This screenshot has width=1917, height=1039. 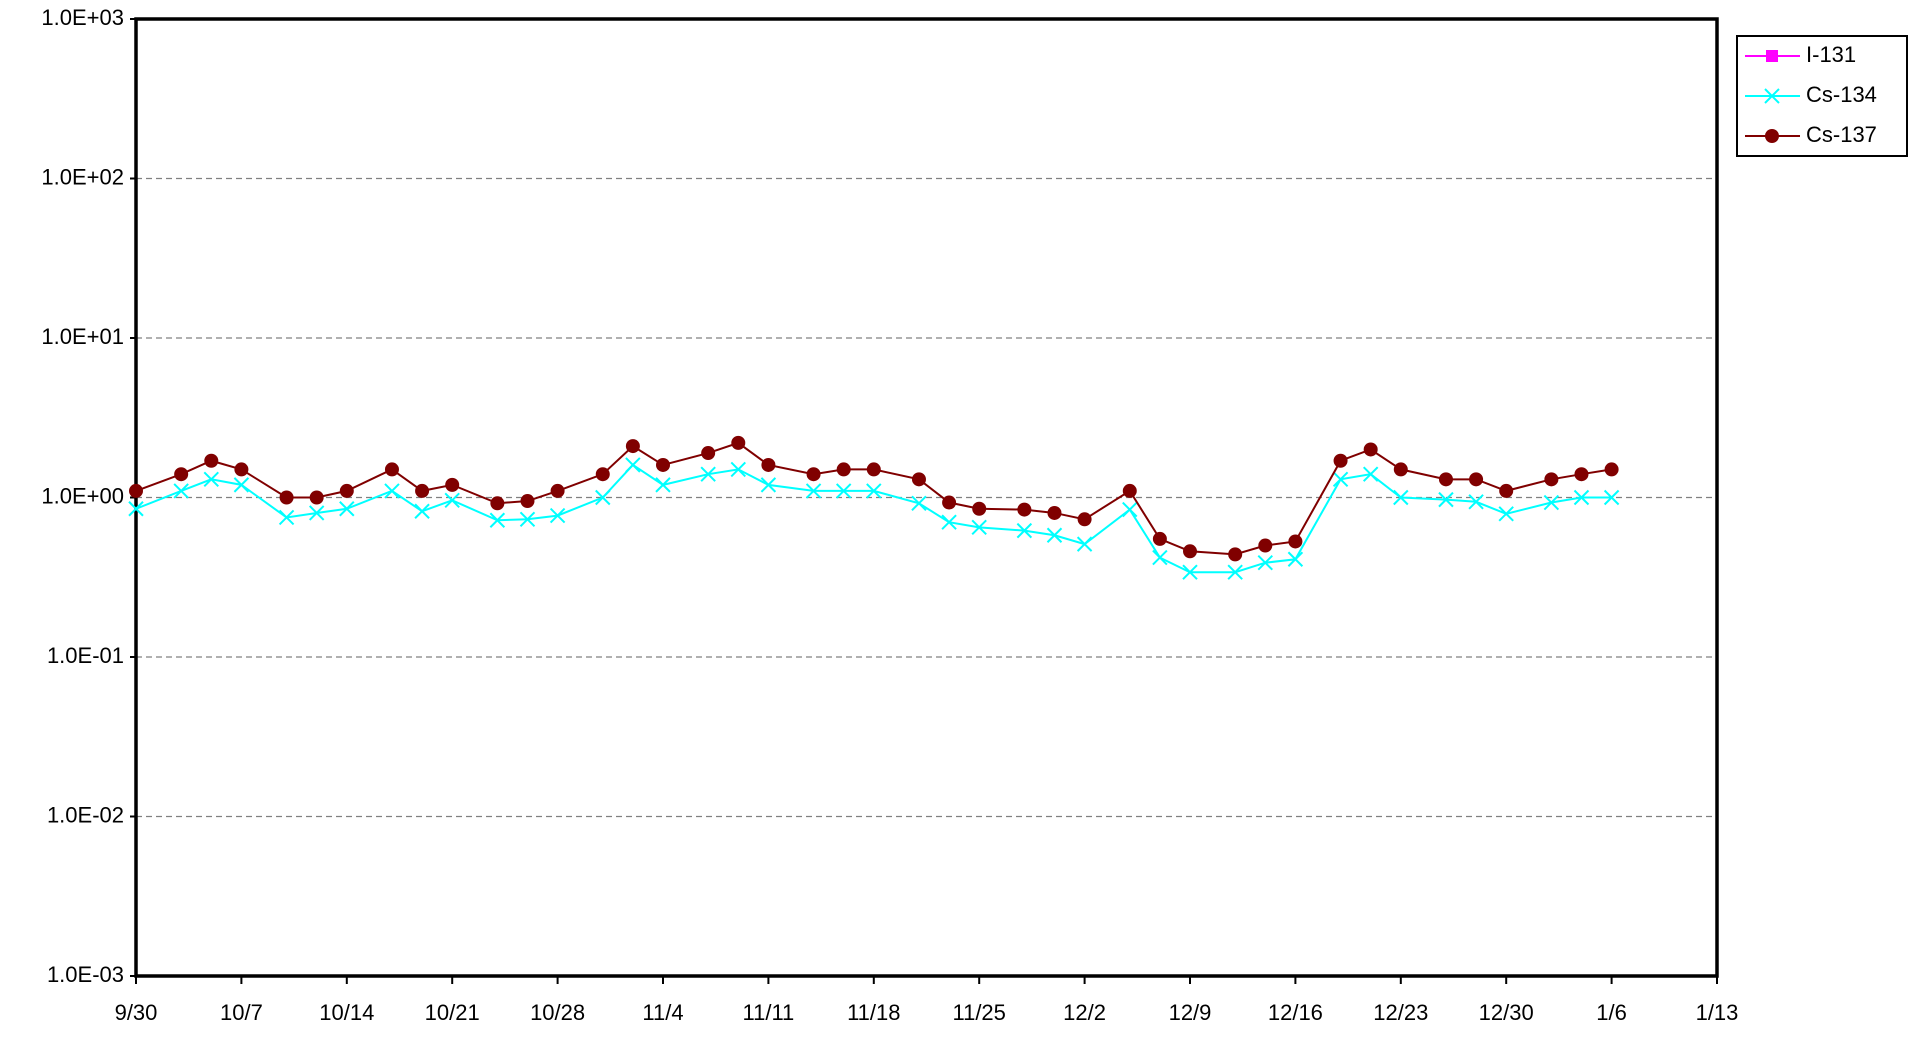 I want to click on x-tick-label: 1/6, so click(x=1611, y=1012).